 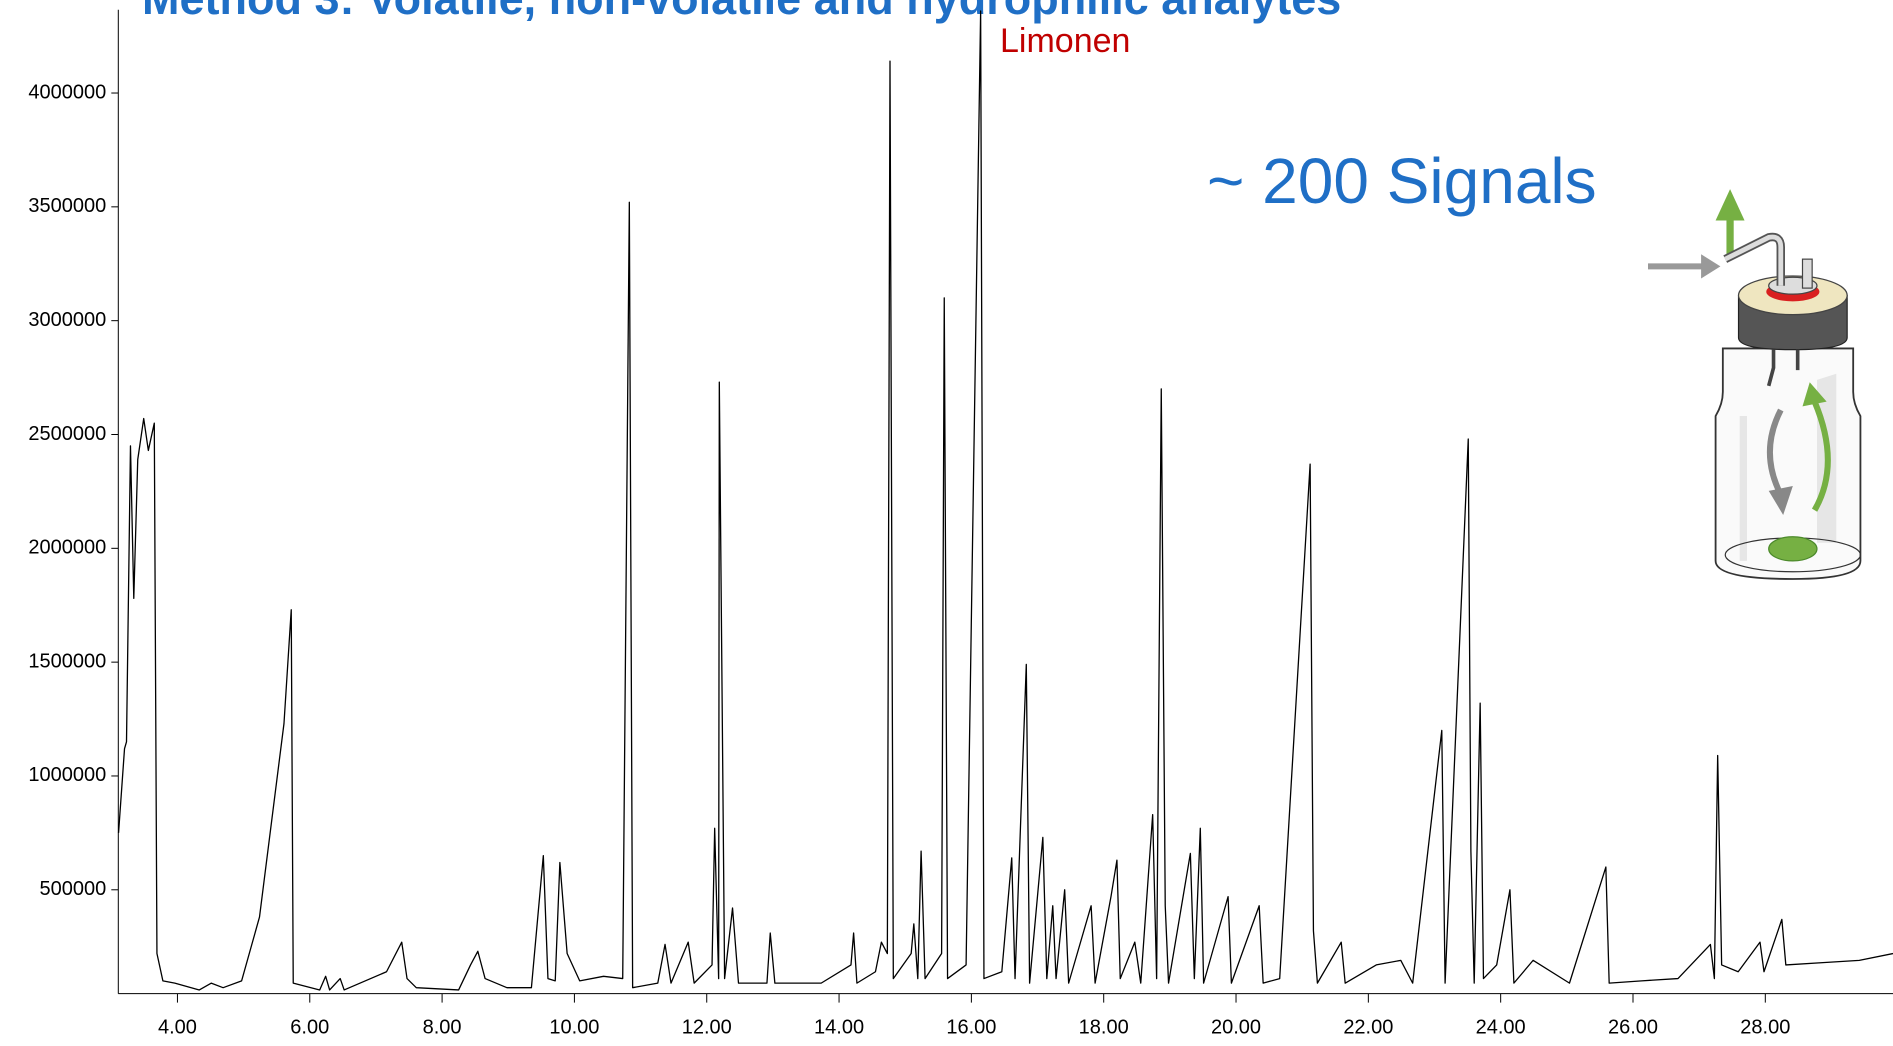 I want to click on x-tick-label: 24.00, so click(x=1501, y=1028).